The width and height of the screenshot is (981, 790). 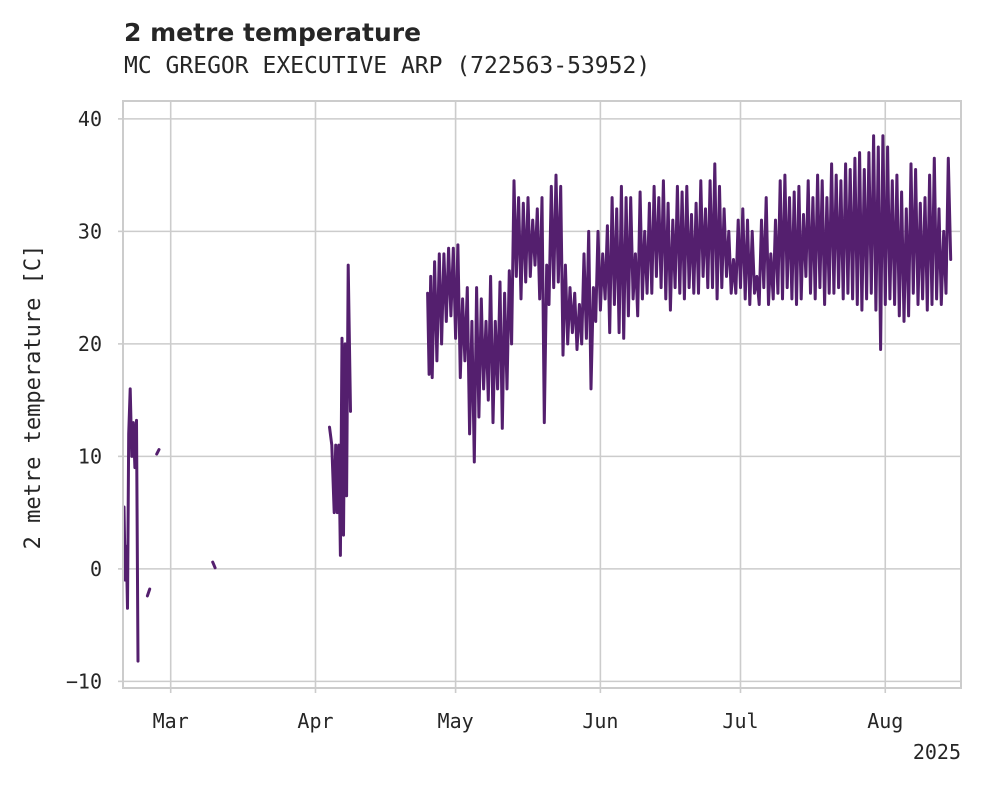 I want to click on x-tick-label: Mar, so click(x=171, y=721).